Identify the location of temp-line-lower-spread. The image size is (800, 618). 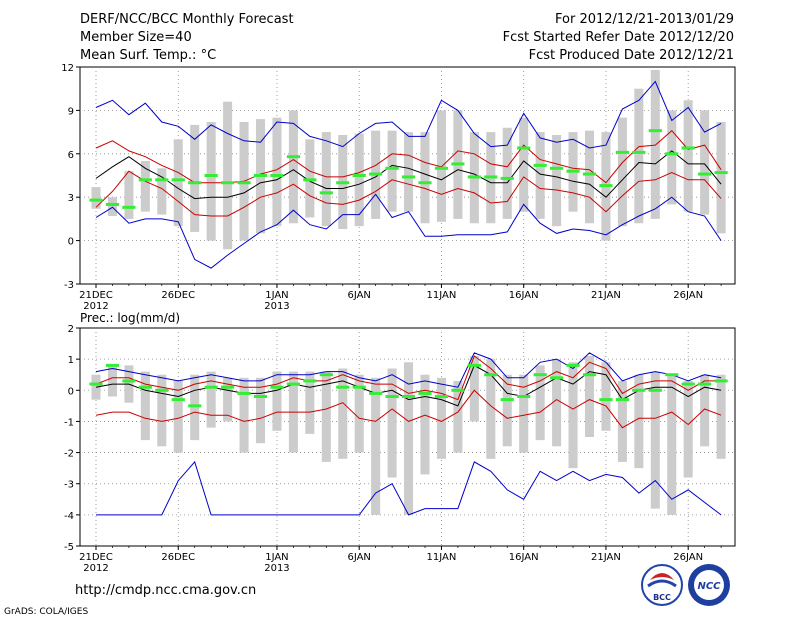
(408, 193).